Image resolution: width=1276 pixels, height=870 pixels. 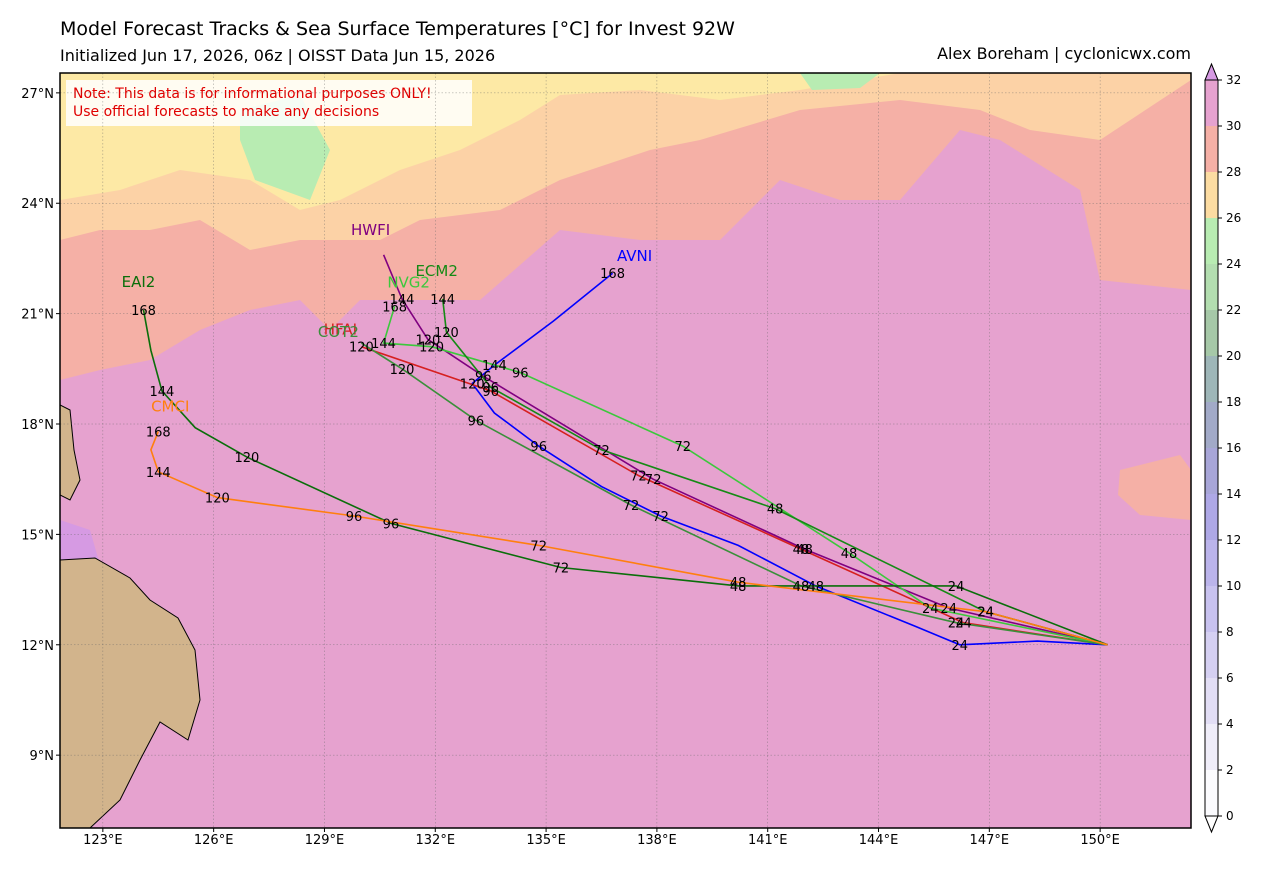 I want to click on model-name: EAI2, so click(x=139, y=282).